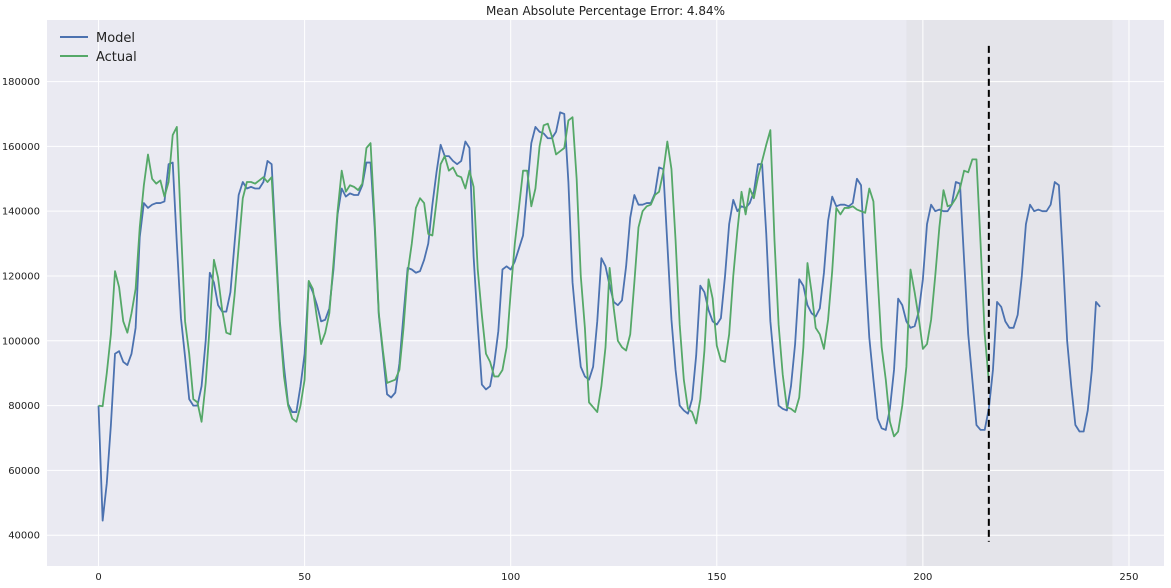  Describe the element at coordinates (605, 11) in the screenshot. I see `chart-title: Mean Absolute Percentage Error: 4.84%` at that location.